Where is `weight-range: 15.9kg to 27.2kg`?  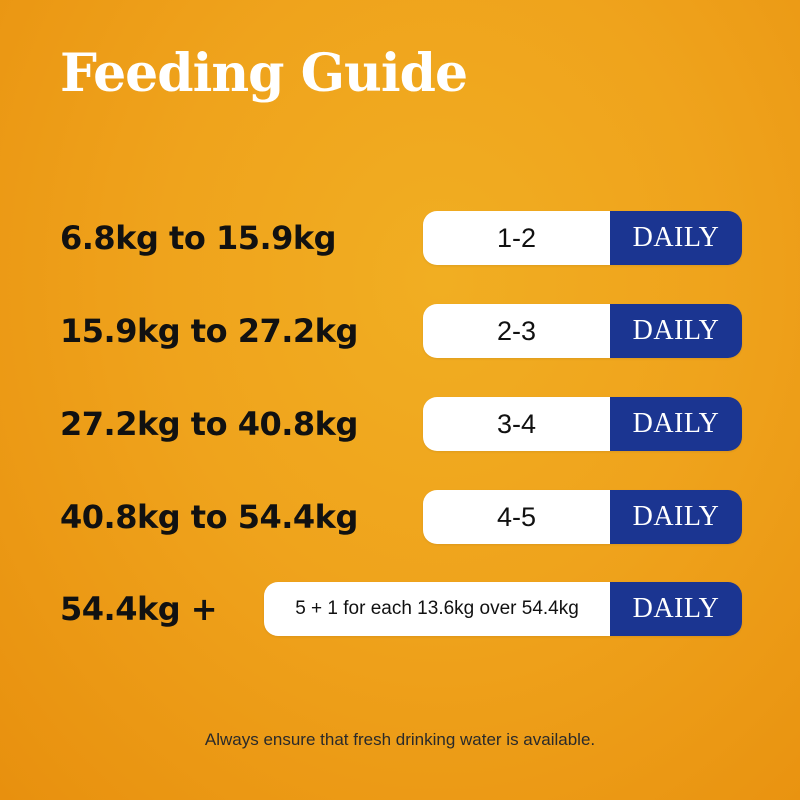
weight-range: 15.9kg to 27.2kg is located at coordinates (209, 331).